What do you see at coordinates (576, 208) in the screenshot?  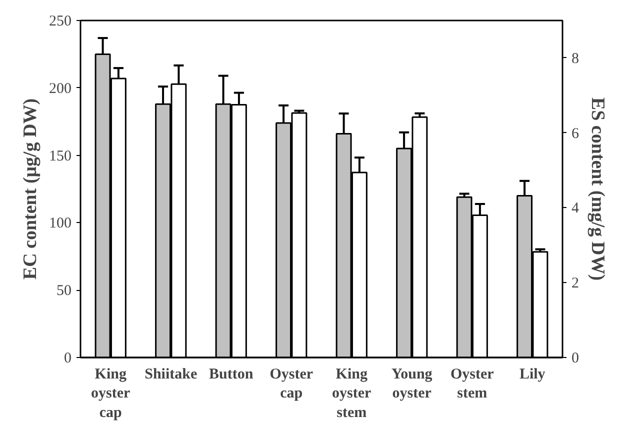 I see `y2-tick-label: 4` at bounding box center [576, 208].